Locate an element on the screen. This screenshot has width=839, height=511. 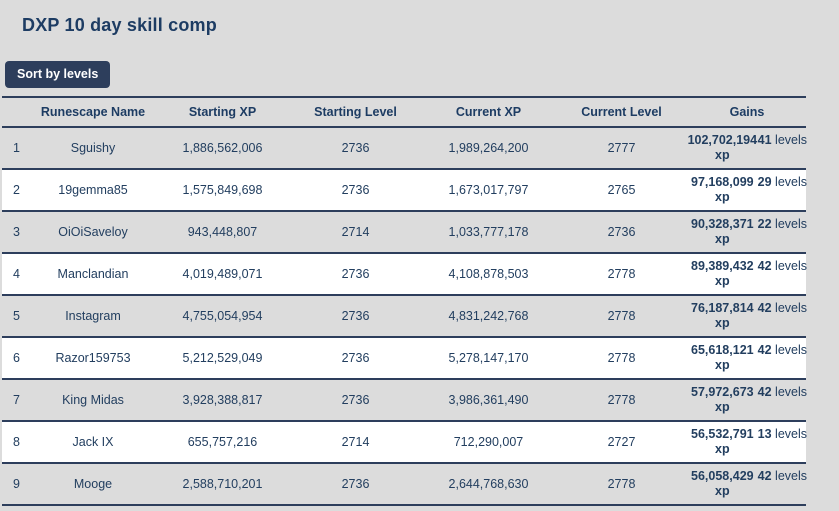
current-xp-column-header: Current XP is located at coordinates (488, 112).